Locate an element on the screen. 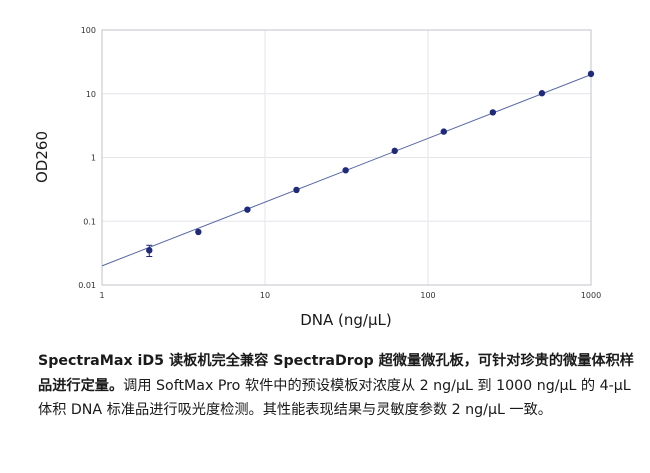 Image resolution: width=650 pixels, height=473 pixels. x-tick-labels: 1 10 100 1000 is located at coordinates (350, 295).